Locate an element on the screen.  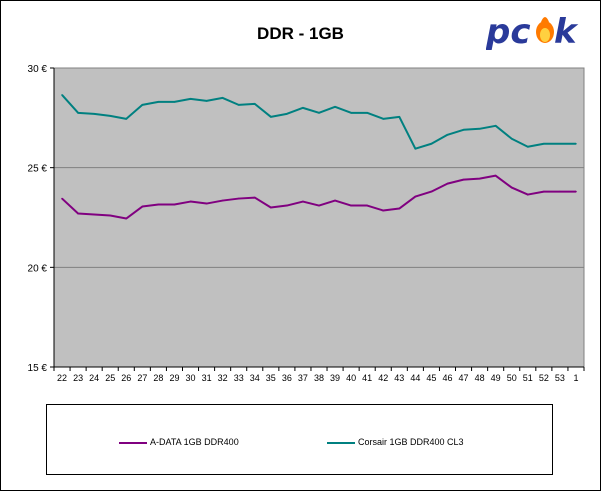
chart-title: DDR - 1GB is located at coordinates (300, 33).